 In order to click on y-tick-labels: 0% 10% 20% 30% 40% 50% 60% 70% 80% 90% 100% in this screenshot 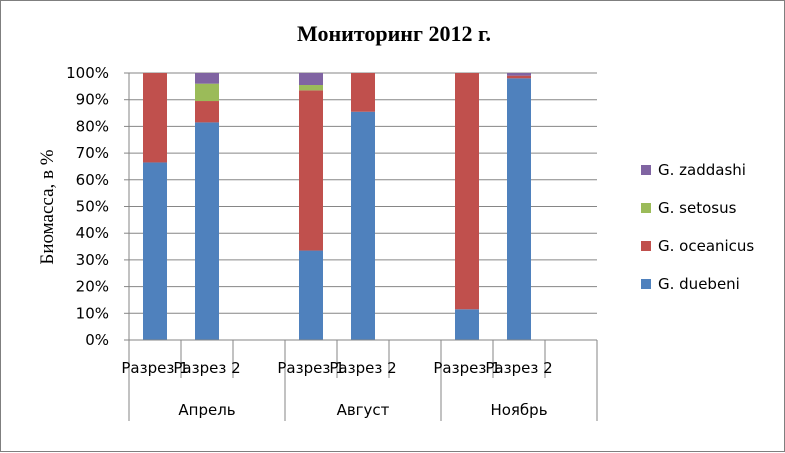, I will do `click(87, 206)`.